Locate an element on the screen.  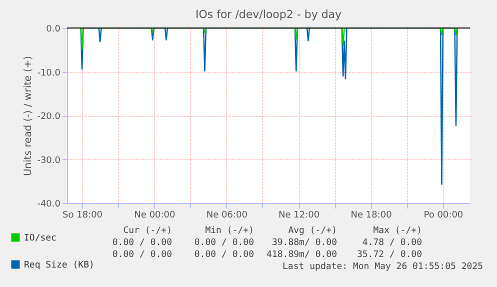
text: Avg (-/+) is located at coordinates (312, 231).